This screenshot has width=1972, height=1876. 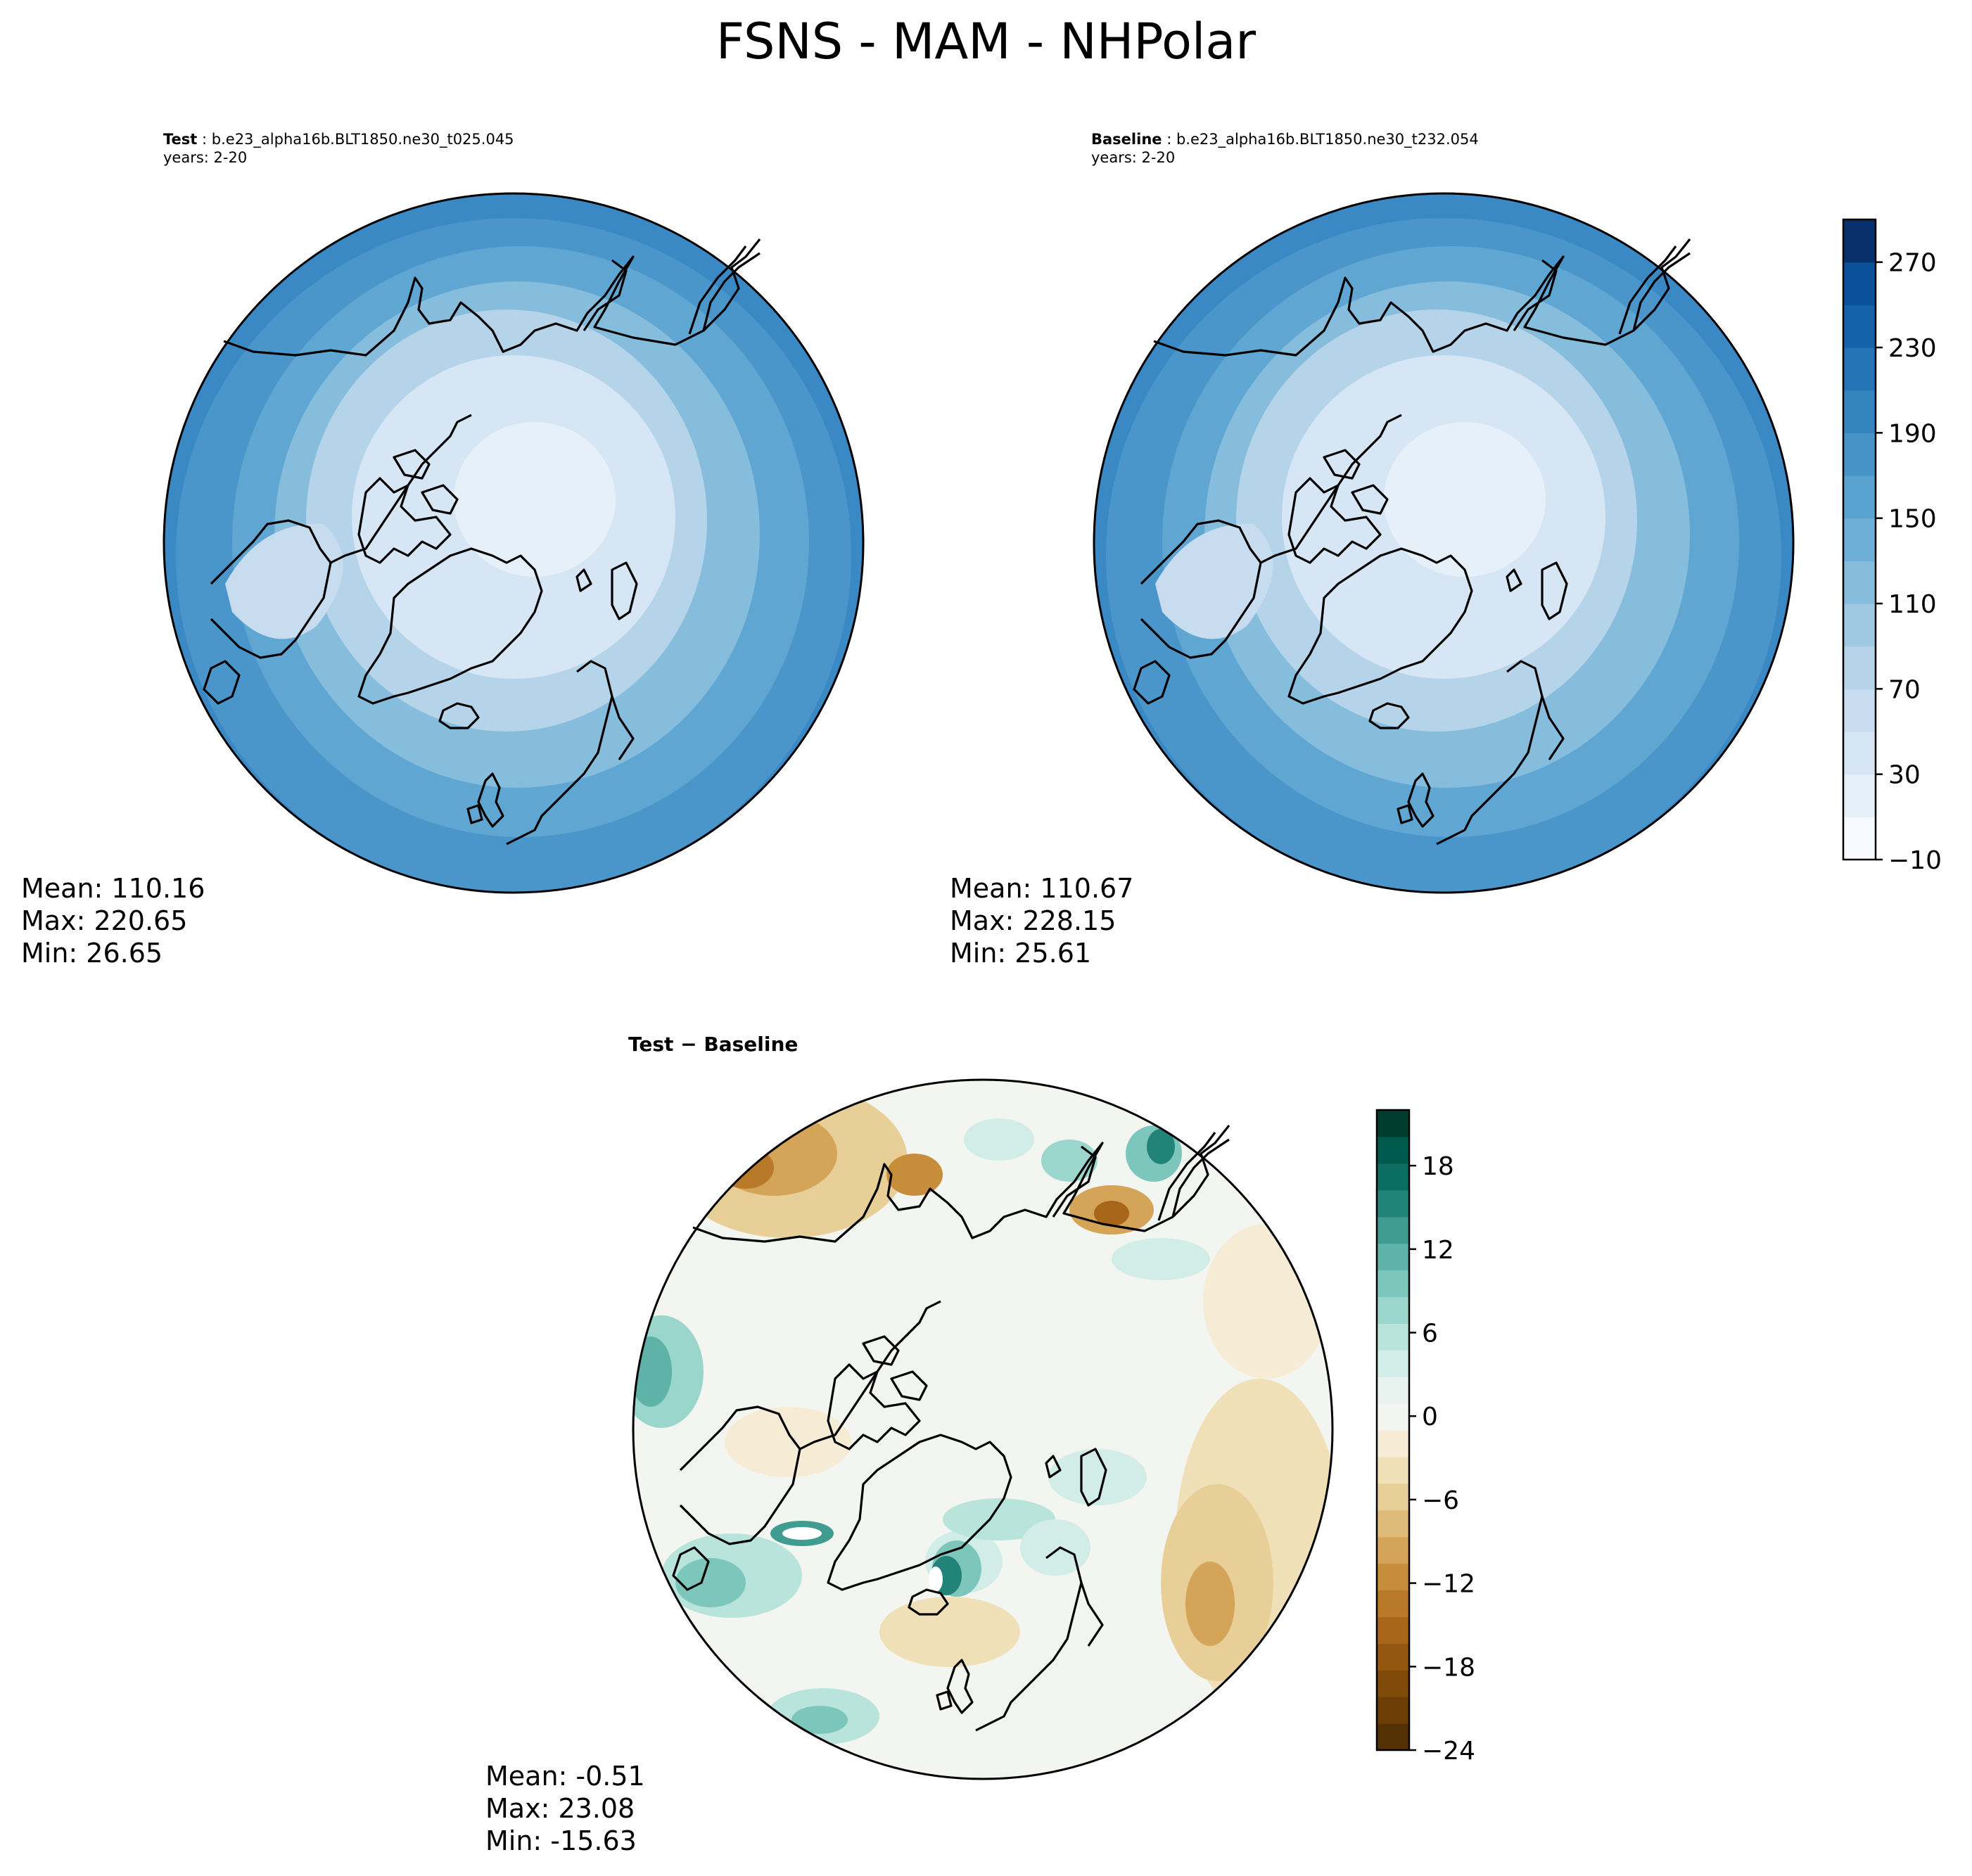 I want to click on test-alaska-shade, so click(x=284, y=581).